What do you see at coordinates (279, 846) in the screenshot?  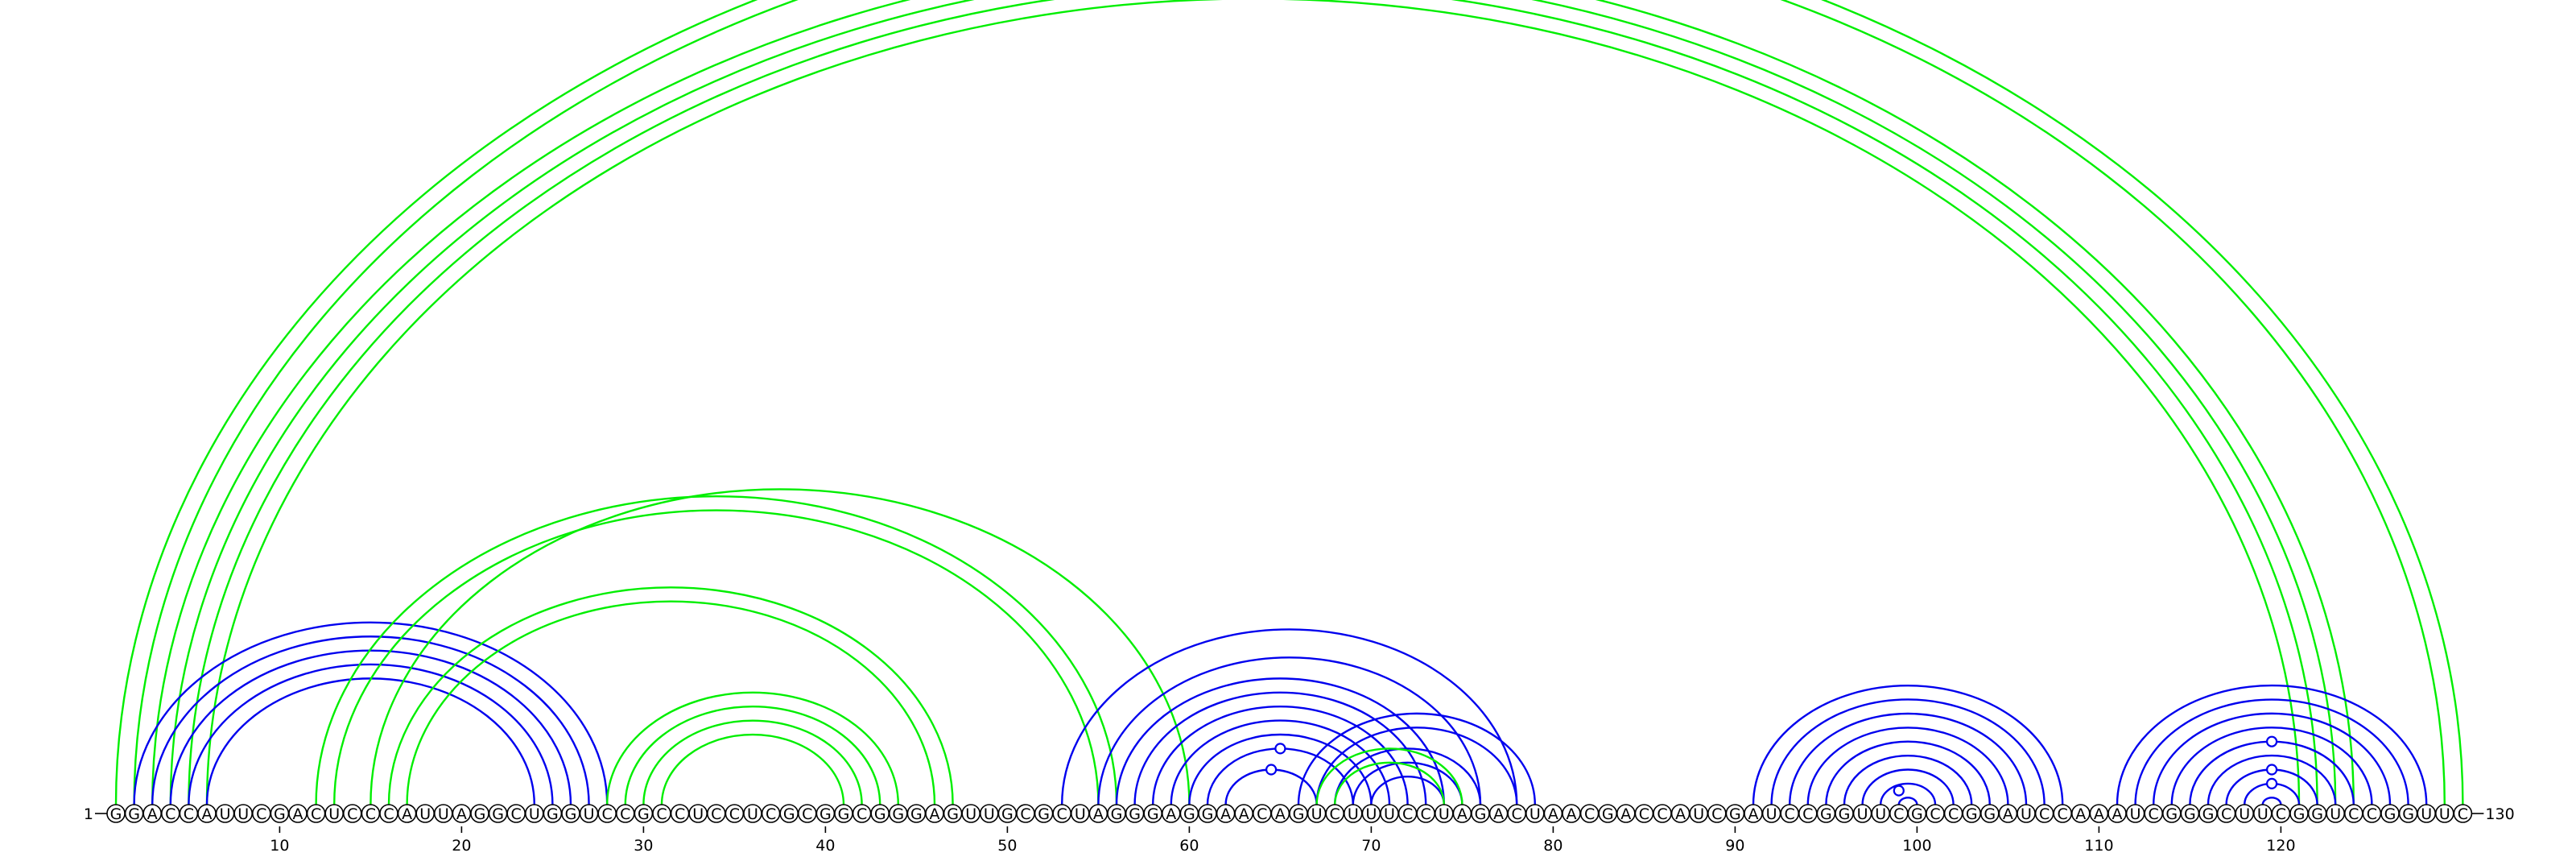 I see `tick-label: 10` at bounding box center [279, 846].